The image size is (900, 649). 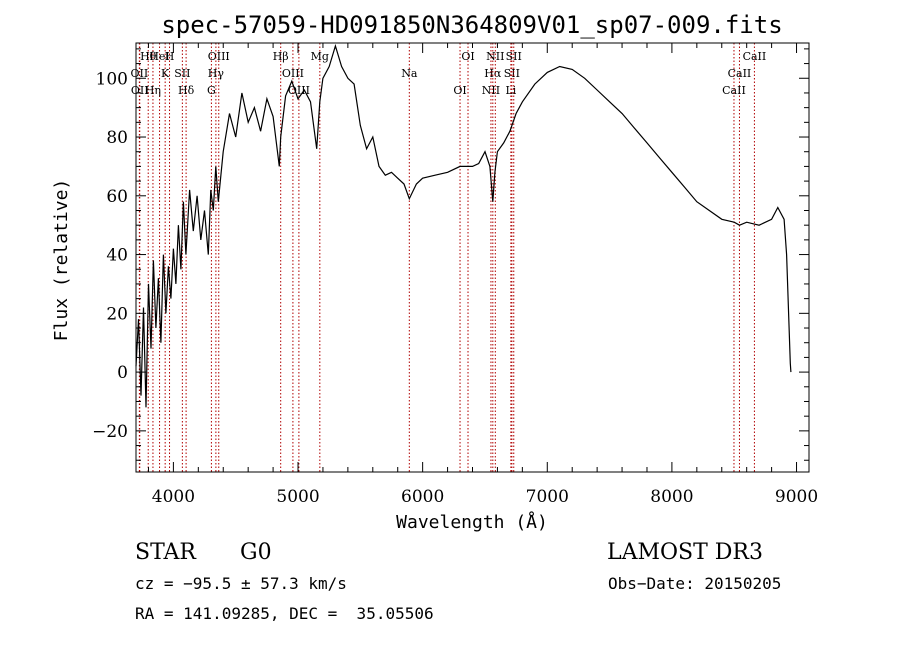 What do you see at coordinates (165, 552) in the screenshot?
I see `object-class: STAR` at bounding box center [165, 552].